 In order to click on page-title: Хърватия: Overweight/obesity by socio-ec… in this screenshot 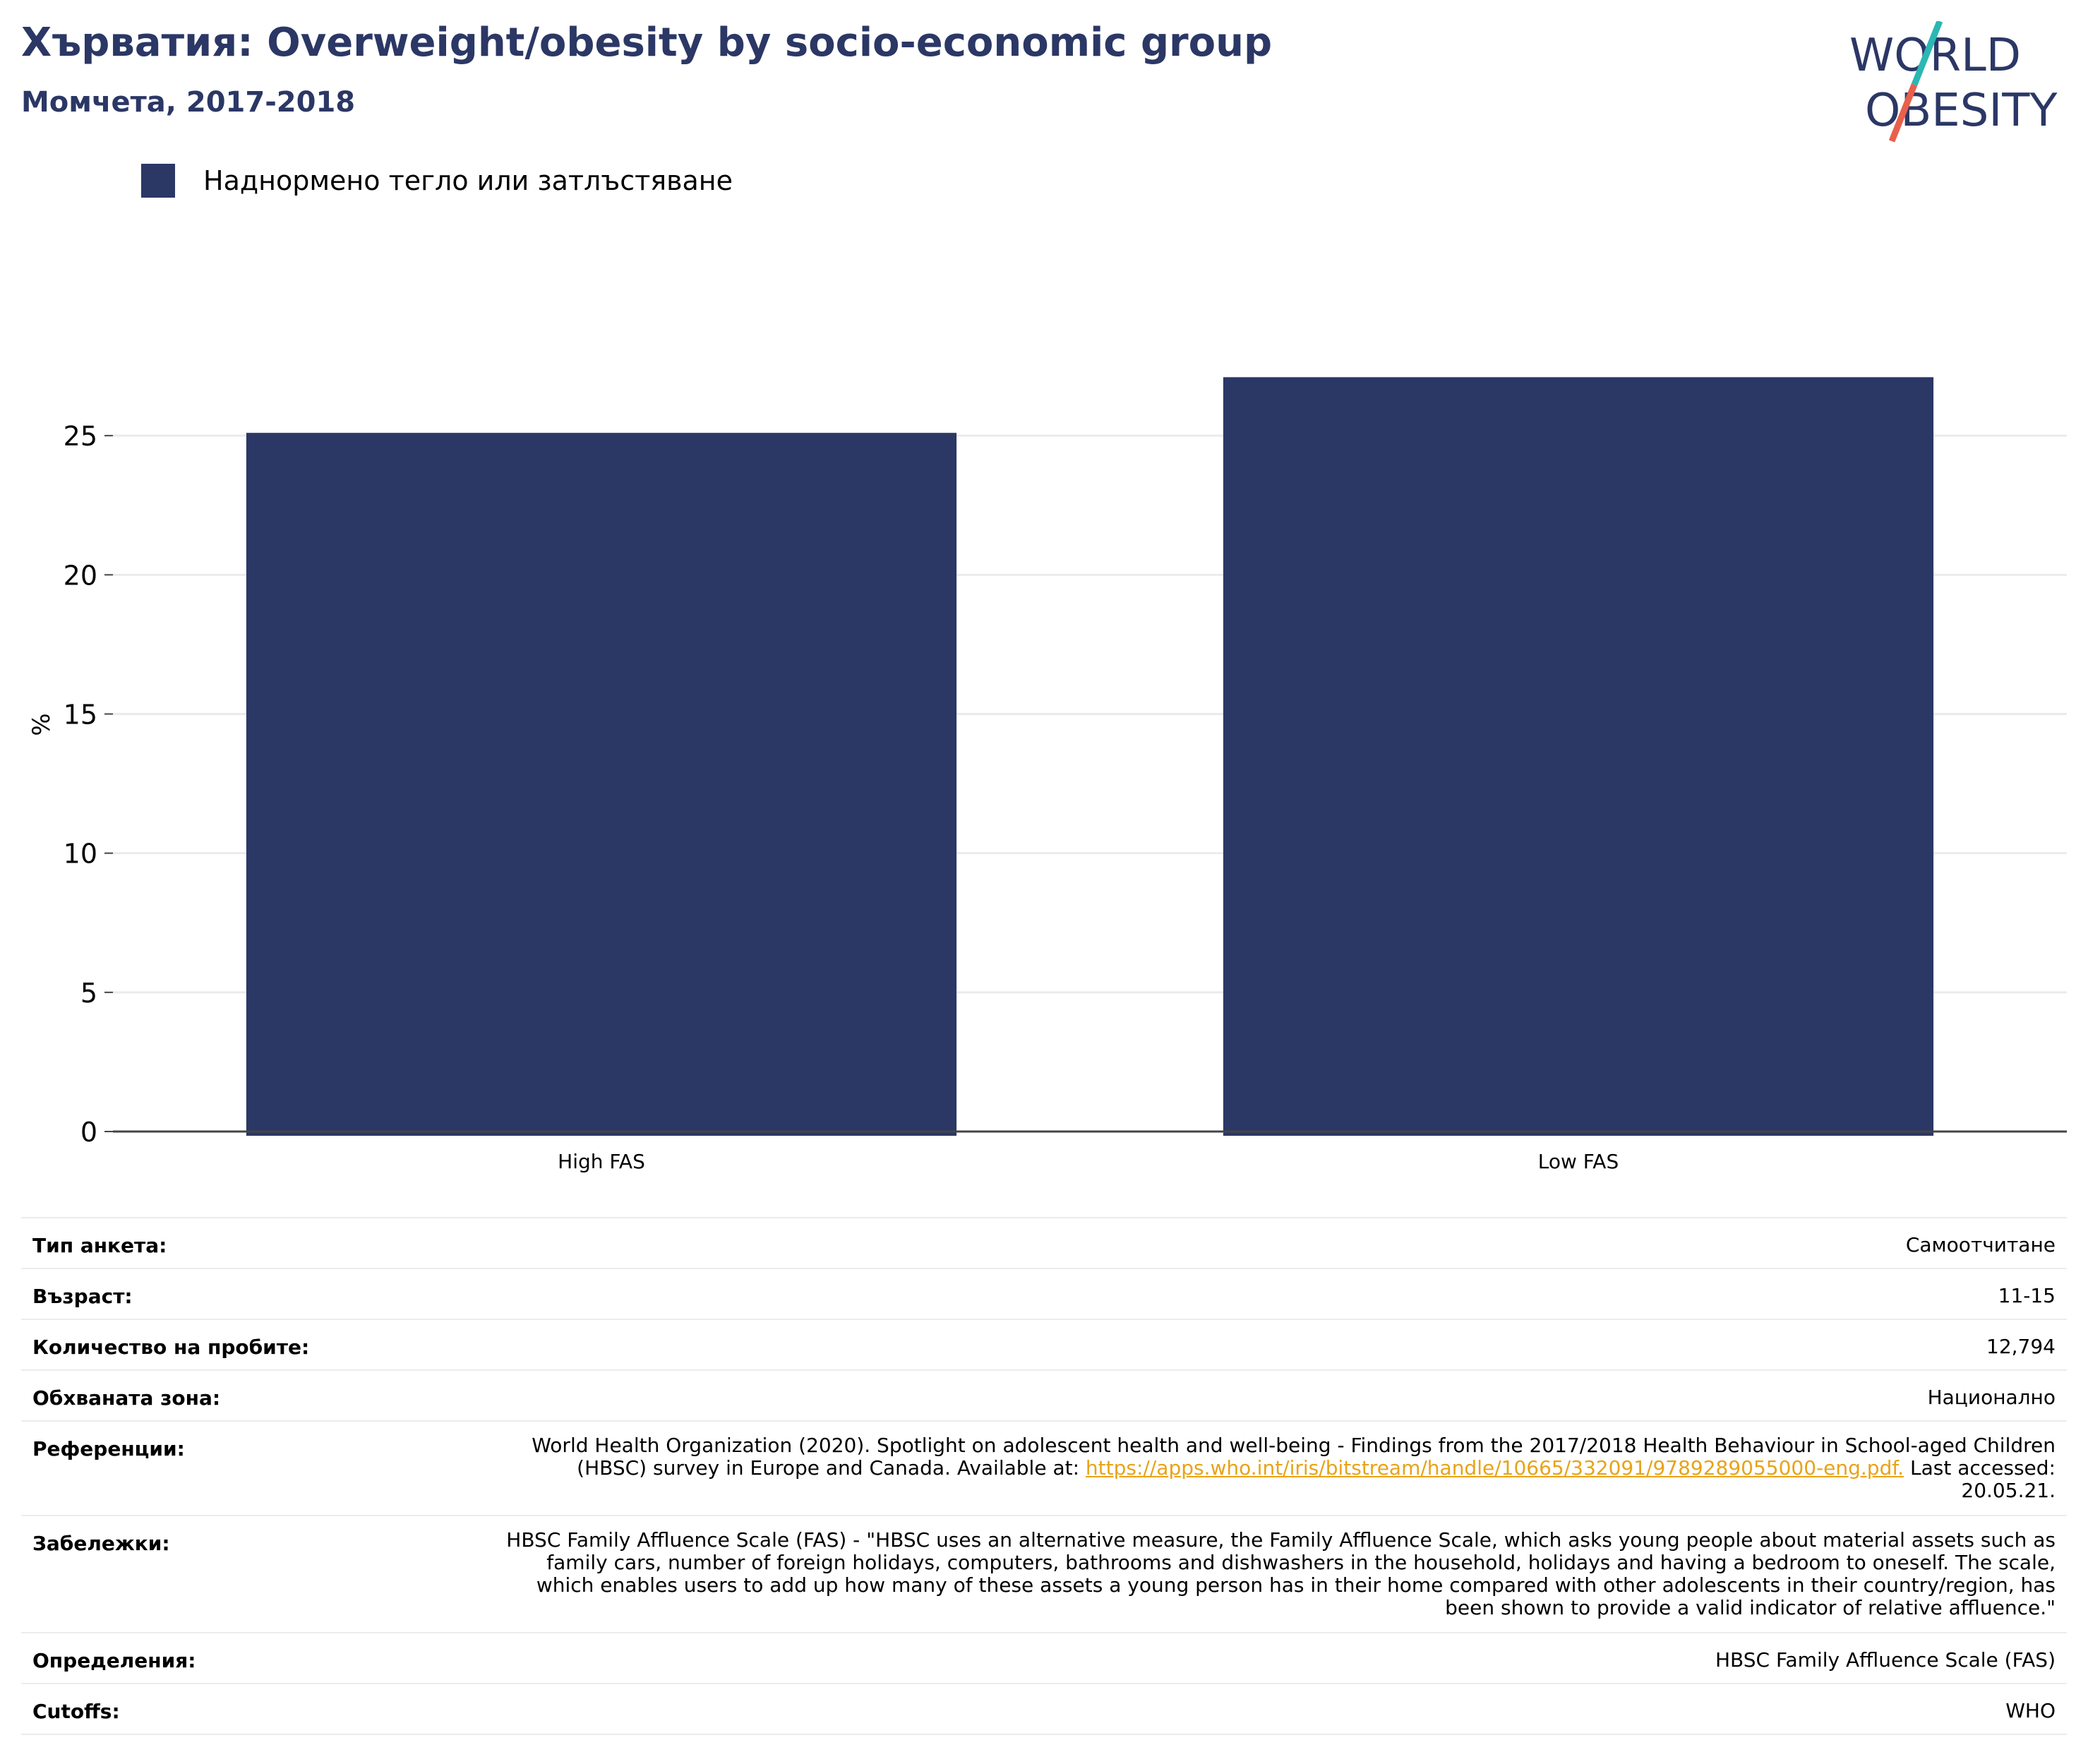, I will do `click(647, 43)`.